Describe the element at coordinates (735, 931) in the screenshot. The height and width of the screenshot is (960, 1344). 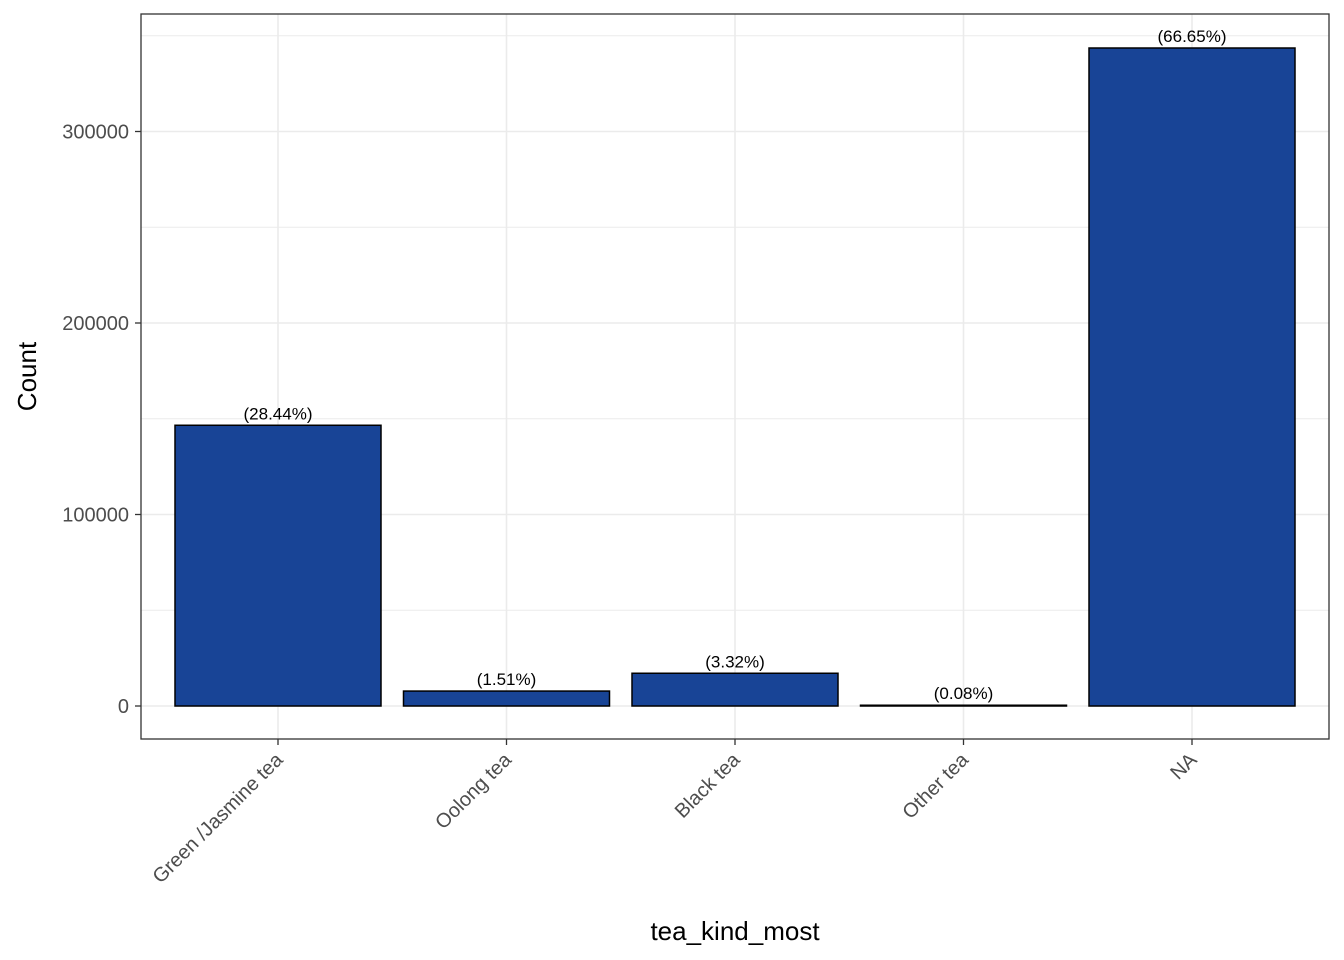
I see `x-axis-title: tea_kind_most` at that location.